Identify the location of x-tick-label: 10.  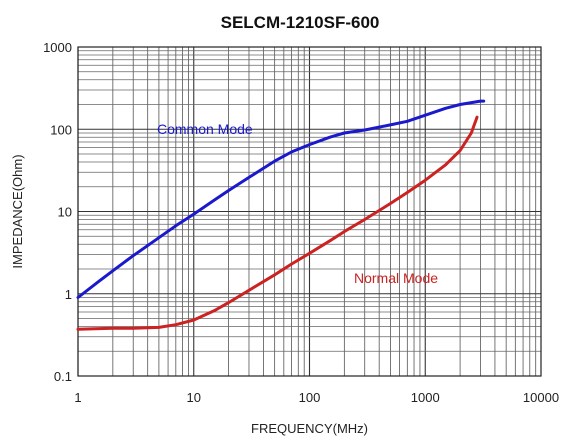
(194, 397).